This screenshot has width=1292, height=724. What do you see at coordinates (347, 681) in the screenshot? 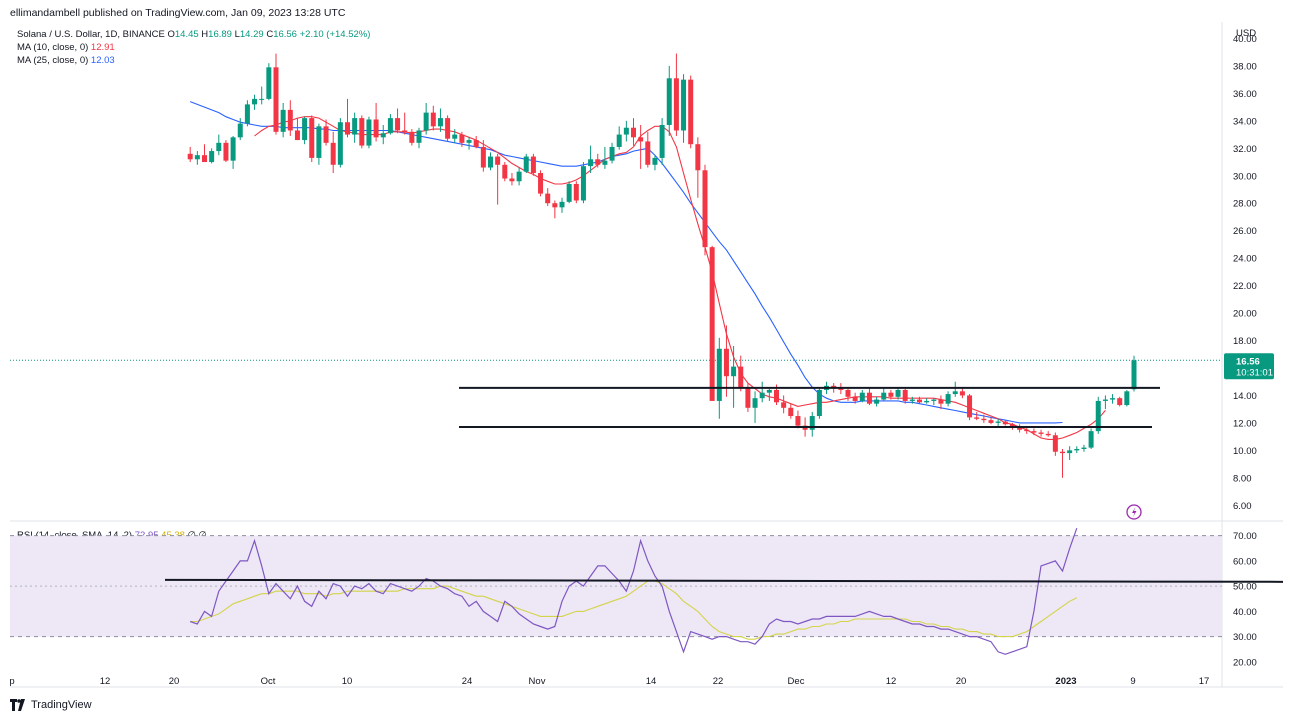
I see `time-tick-label: 10` at bounding box center [347, 681].